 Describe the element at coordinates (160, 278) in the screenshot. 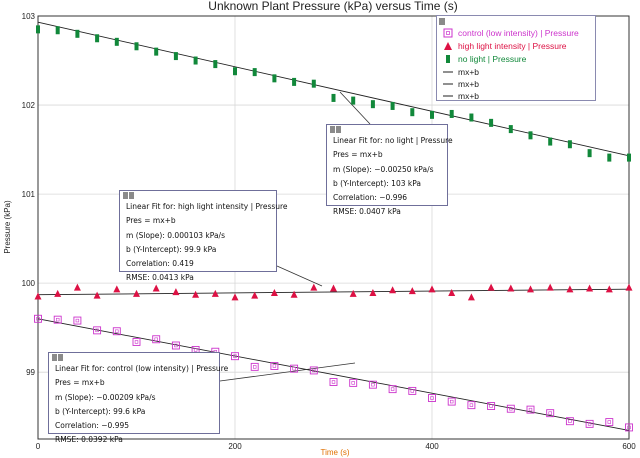

I see `fit-rmse: RMSE: 0.0413 kPa` at that location.